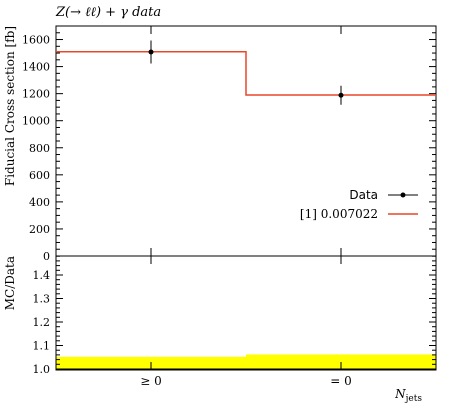 This screenshot has width=450, height=407. What do you see at coordinates (151, 381) in the screenshot?
I see `x-category-label: ≥ 0` at bounding box center [151, 381].